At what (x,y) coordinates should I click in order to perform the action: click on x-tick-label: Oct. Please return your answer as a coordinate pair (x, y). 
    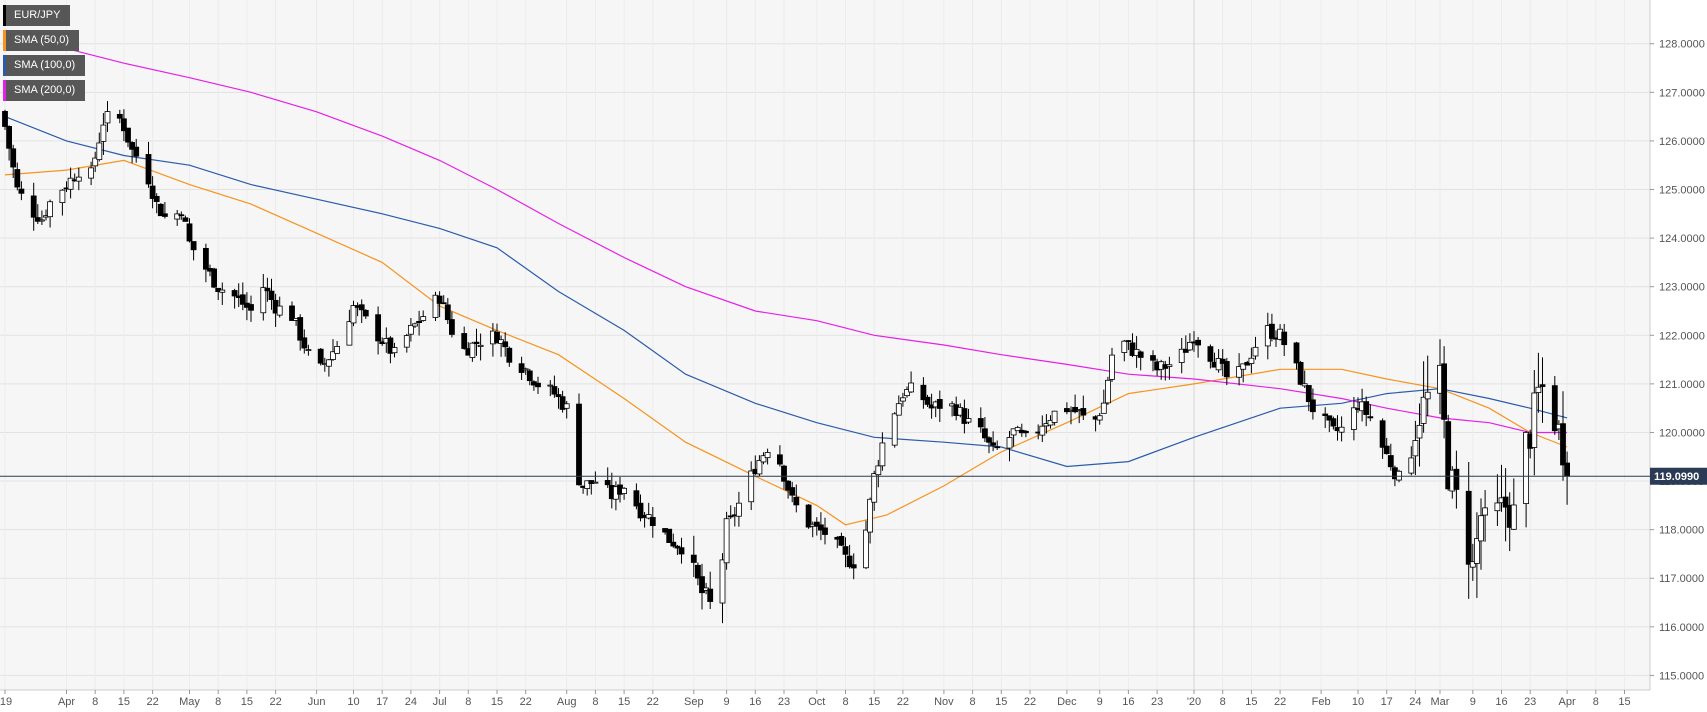
    Looking at the image, I should click on (816, 702).